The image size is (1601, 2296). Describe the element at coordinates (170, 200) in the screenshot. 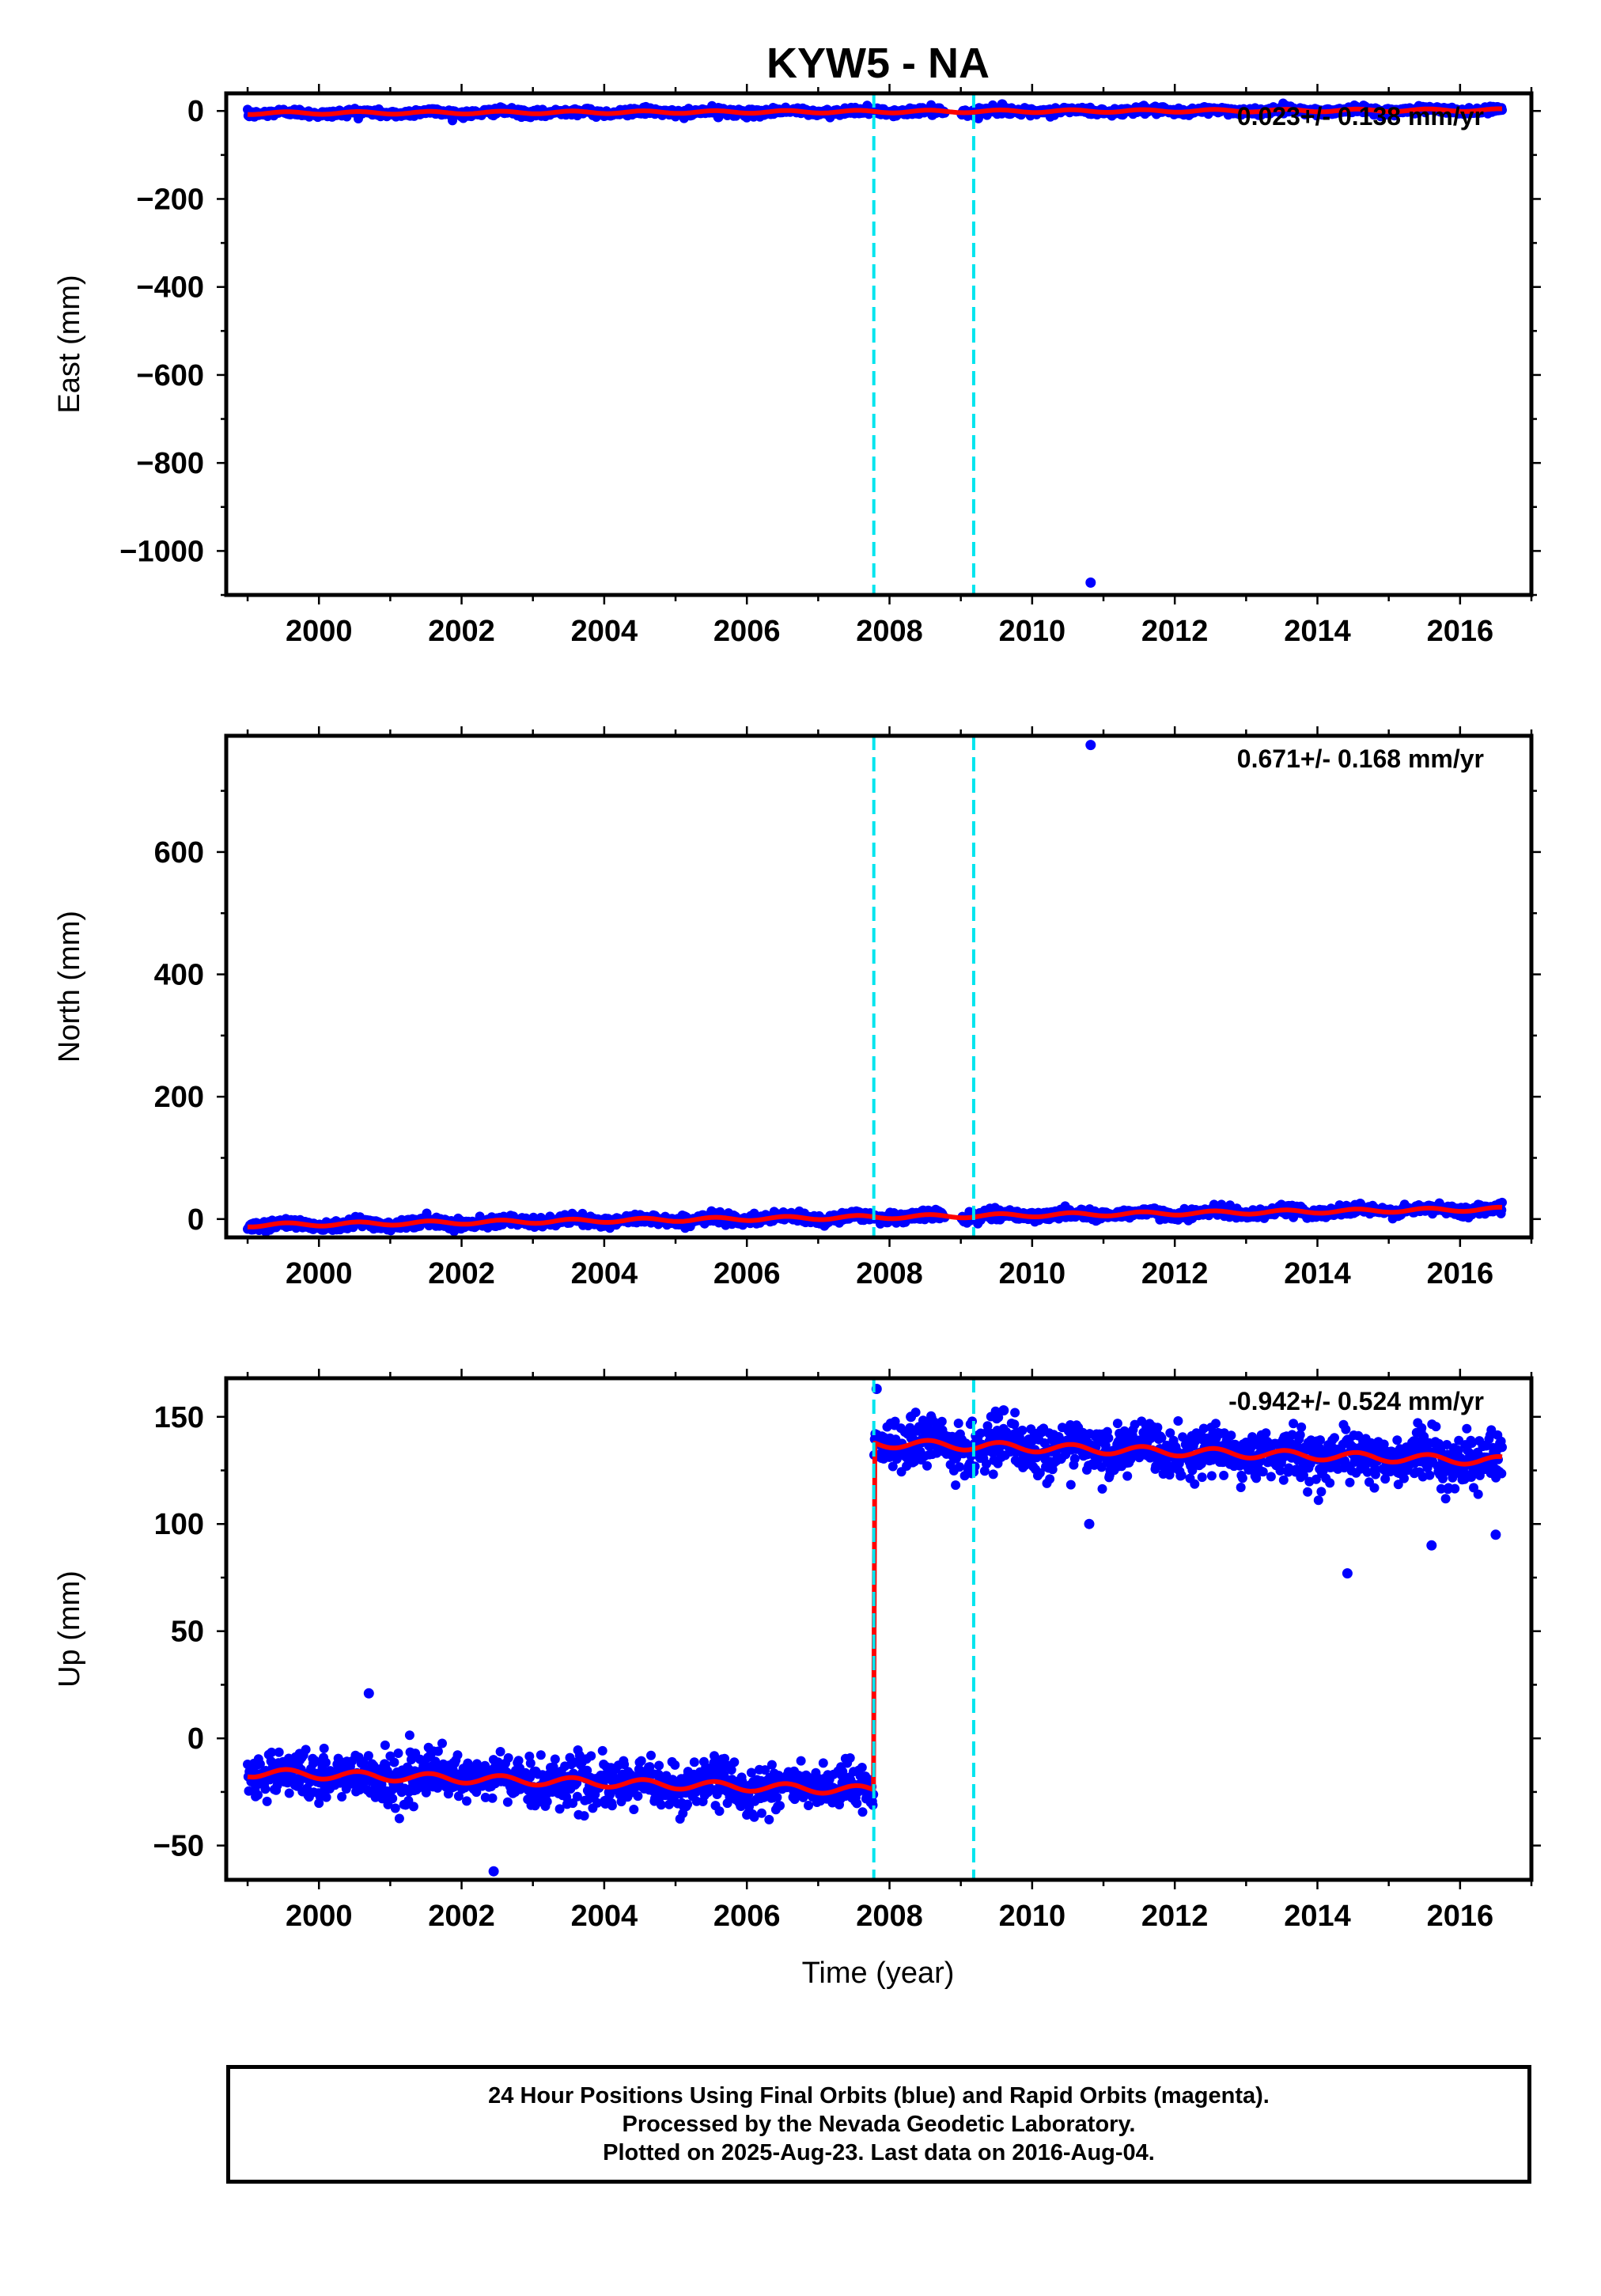

I see `y-tick-label: −200` at that location.